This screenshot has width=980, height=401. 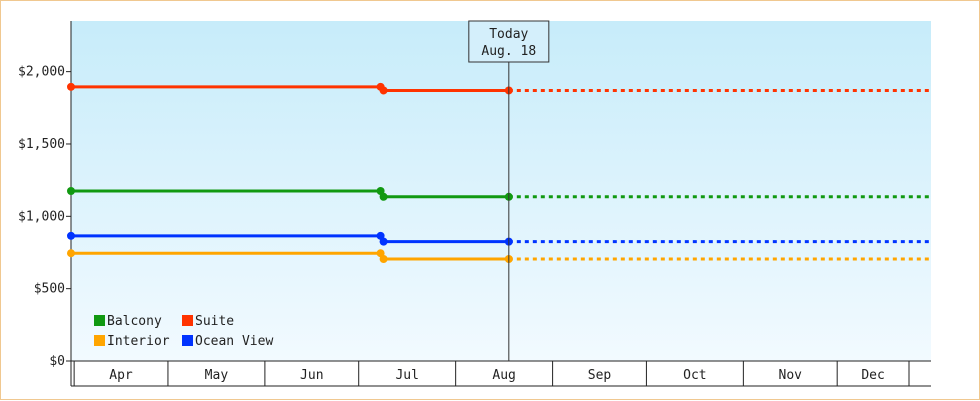 I want to click on x-tick-label: Nov, so click(x=791, y=375).